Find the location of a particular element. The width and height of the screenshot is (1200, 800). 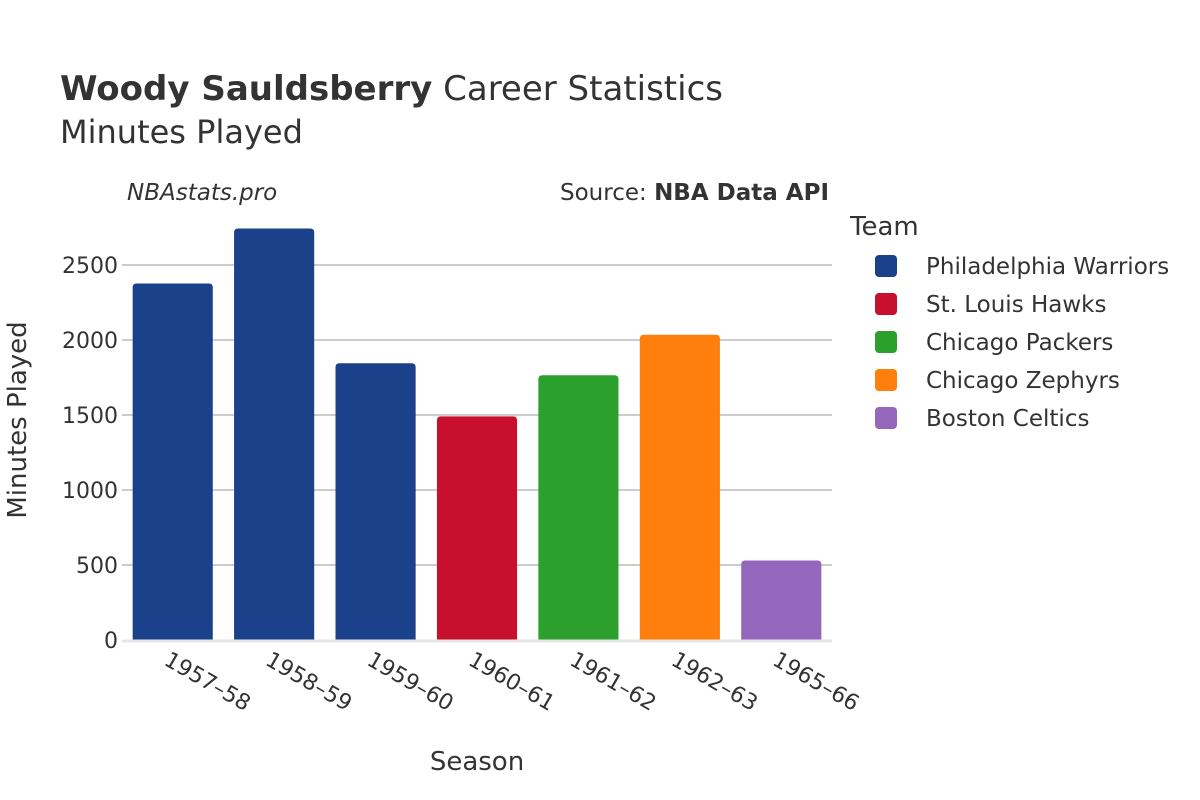

x-tick-label: 1958–59 is located at coordinates (308, 682).